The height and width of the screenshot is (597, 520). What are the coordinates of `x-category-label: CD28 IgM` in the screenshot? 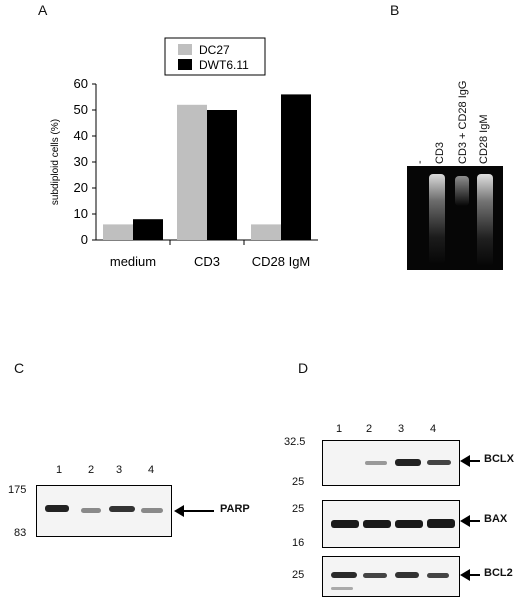 It's located at (281, 261).